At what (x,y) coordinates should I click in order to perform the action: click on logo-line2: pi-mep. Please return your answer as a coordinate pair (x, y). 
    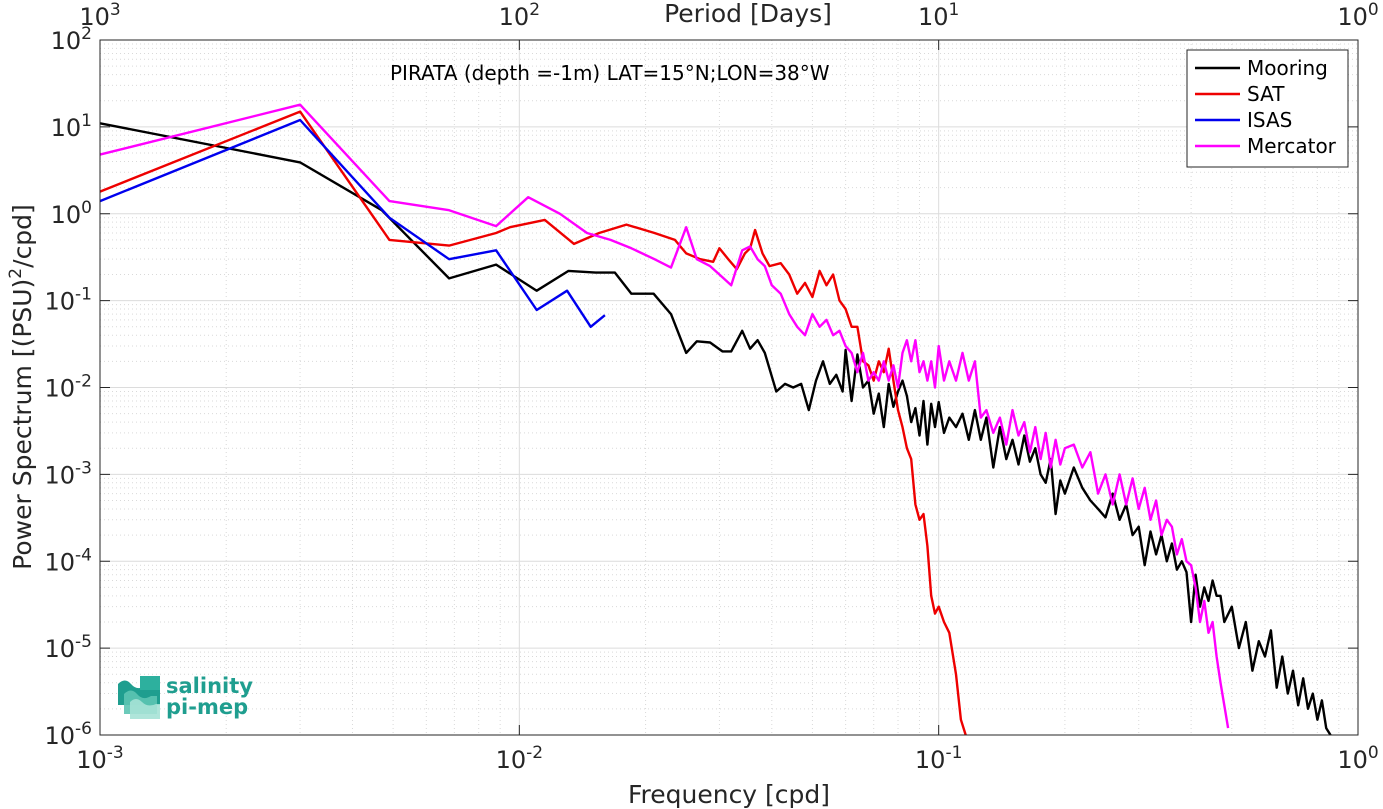
    Looking at the image, I should click on (207, 707).